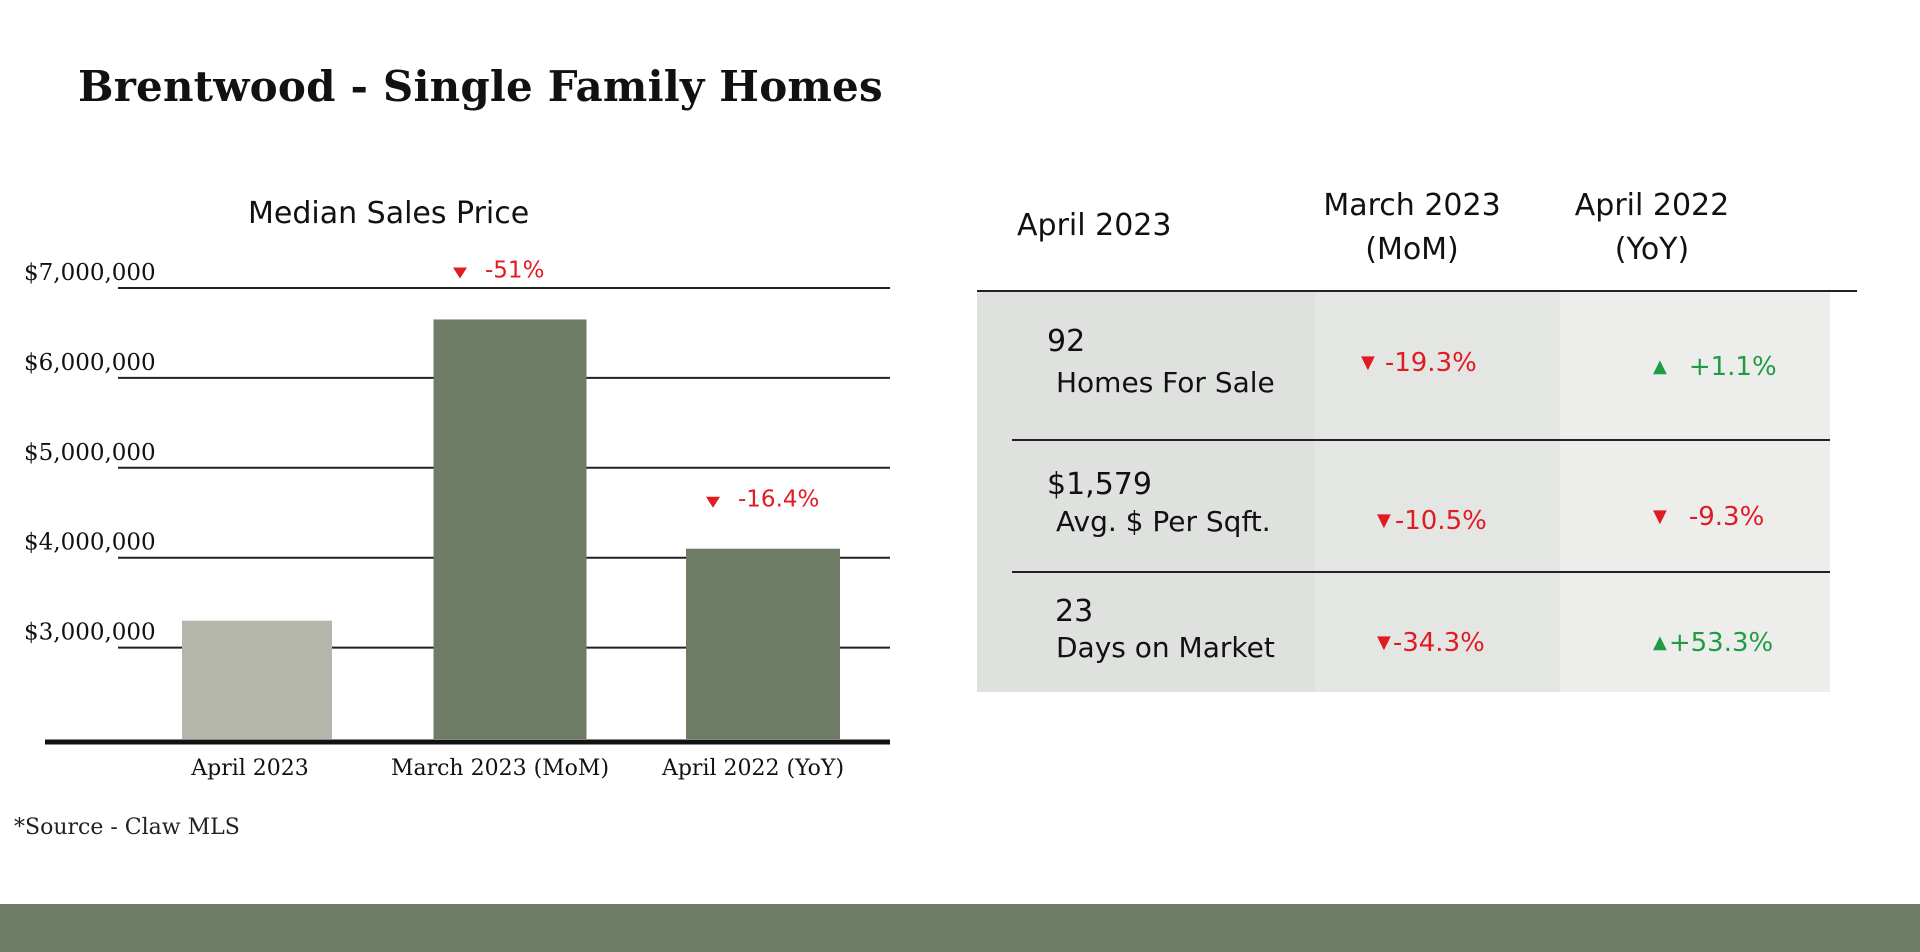  I want to click on change-value: +53.3%, so click(1721, 643).